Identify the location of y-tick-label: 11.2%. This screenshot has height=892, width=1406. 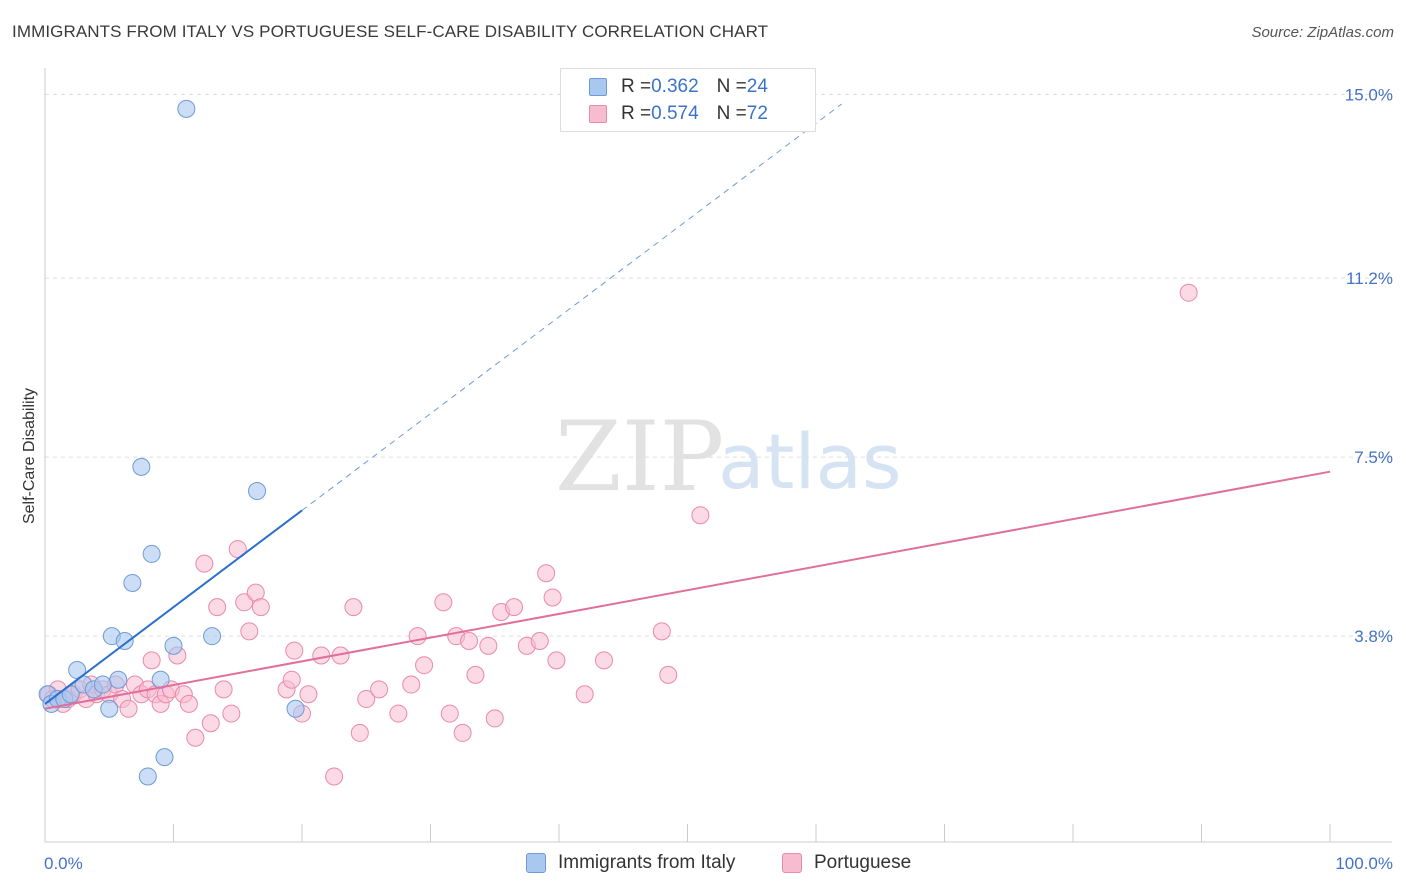
(1369, 278).